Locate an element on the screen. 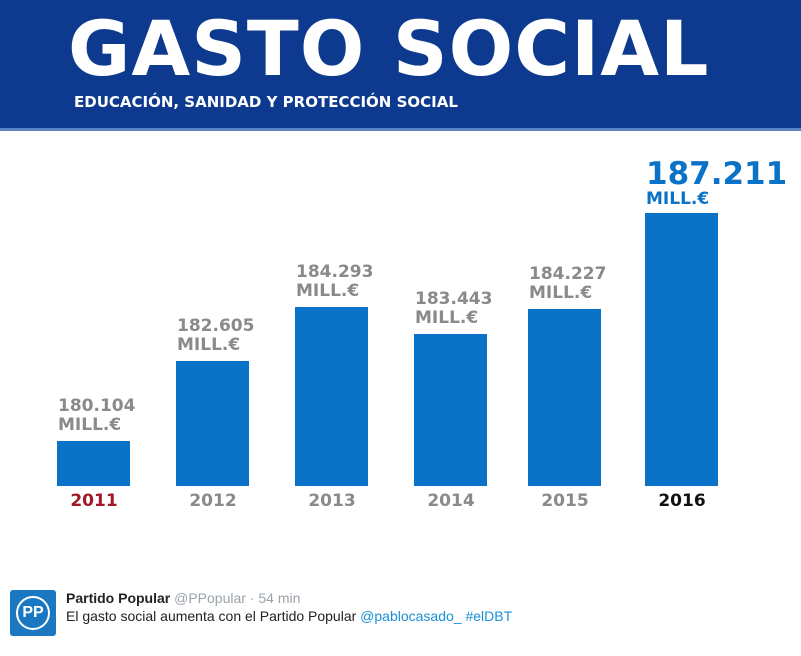 This screenshot has height=656, width=801. bar-2016 is located at coordinates (681, 349).